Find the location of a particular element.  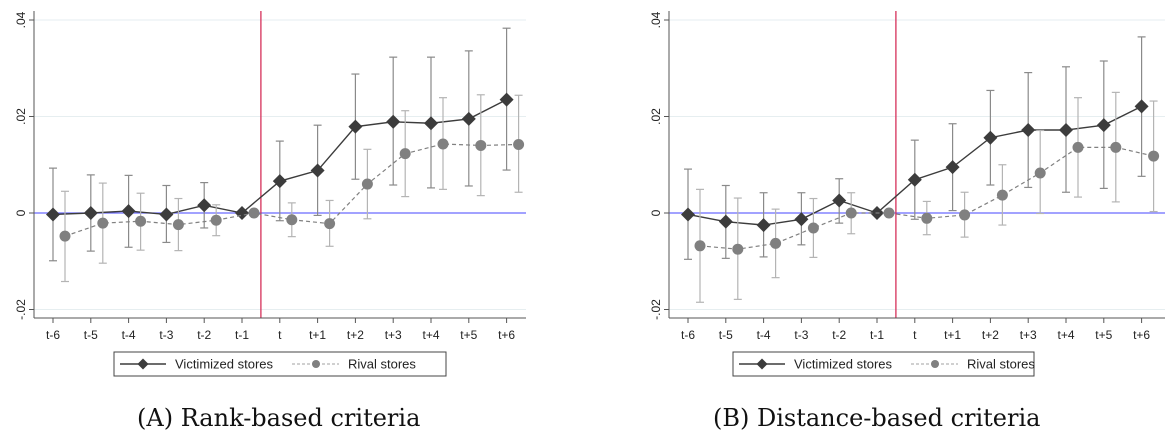

caption-a: (A) Rank-based criteria is located at coordinates (279, 418).